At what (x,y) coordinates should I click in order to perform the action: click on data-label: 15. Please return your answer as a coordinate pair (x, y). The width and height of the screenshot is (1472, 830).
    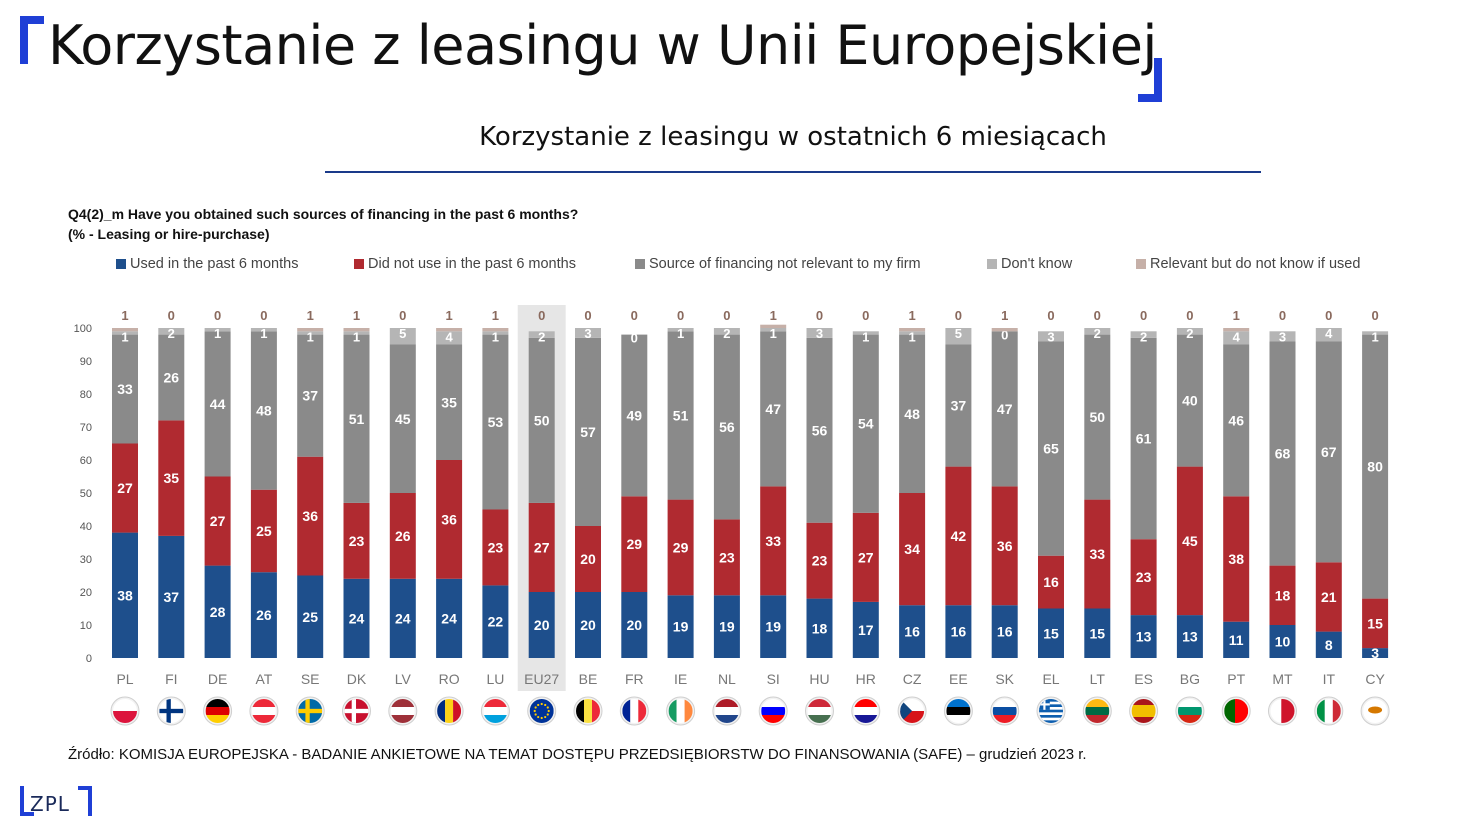
    Looking at the image, I should click on (1098, 633).